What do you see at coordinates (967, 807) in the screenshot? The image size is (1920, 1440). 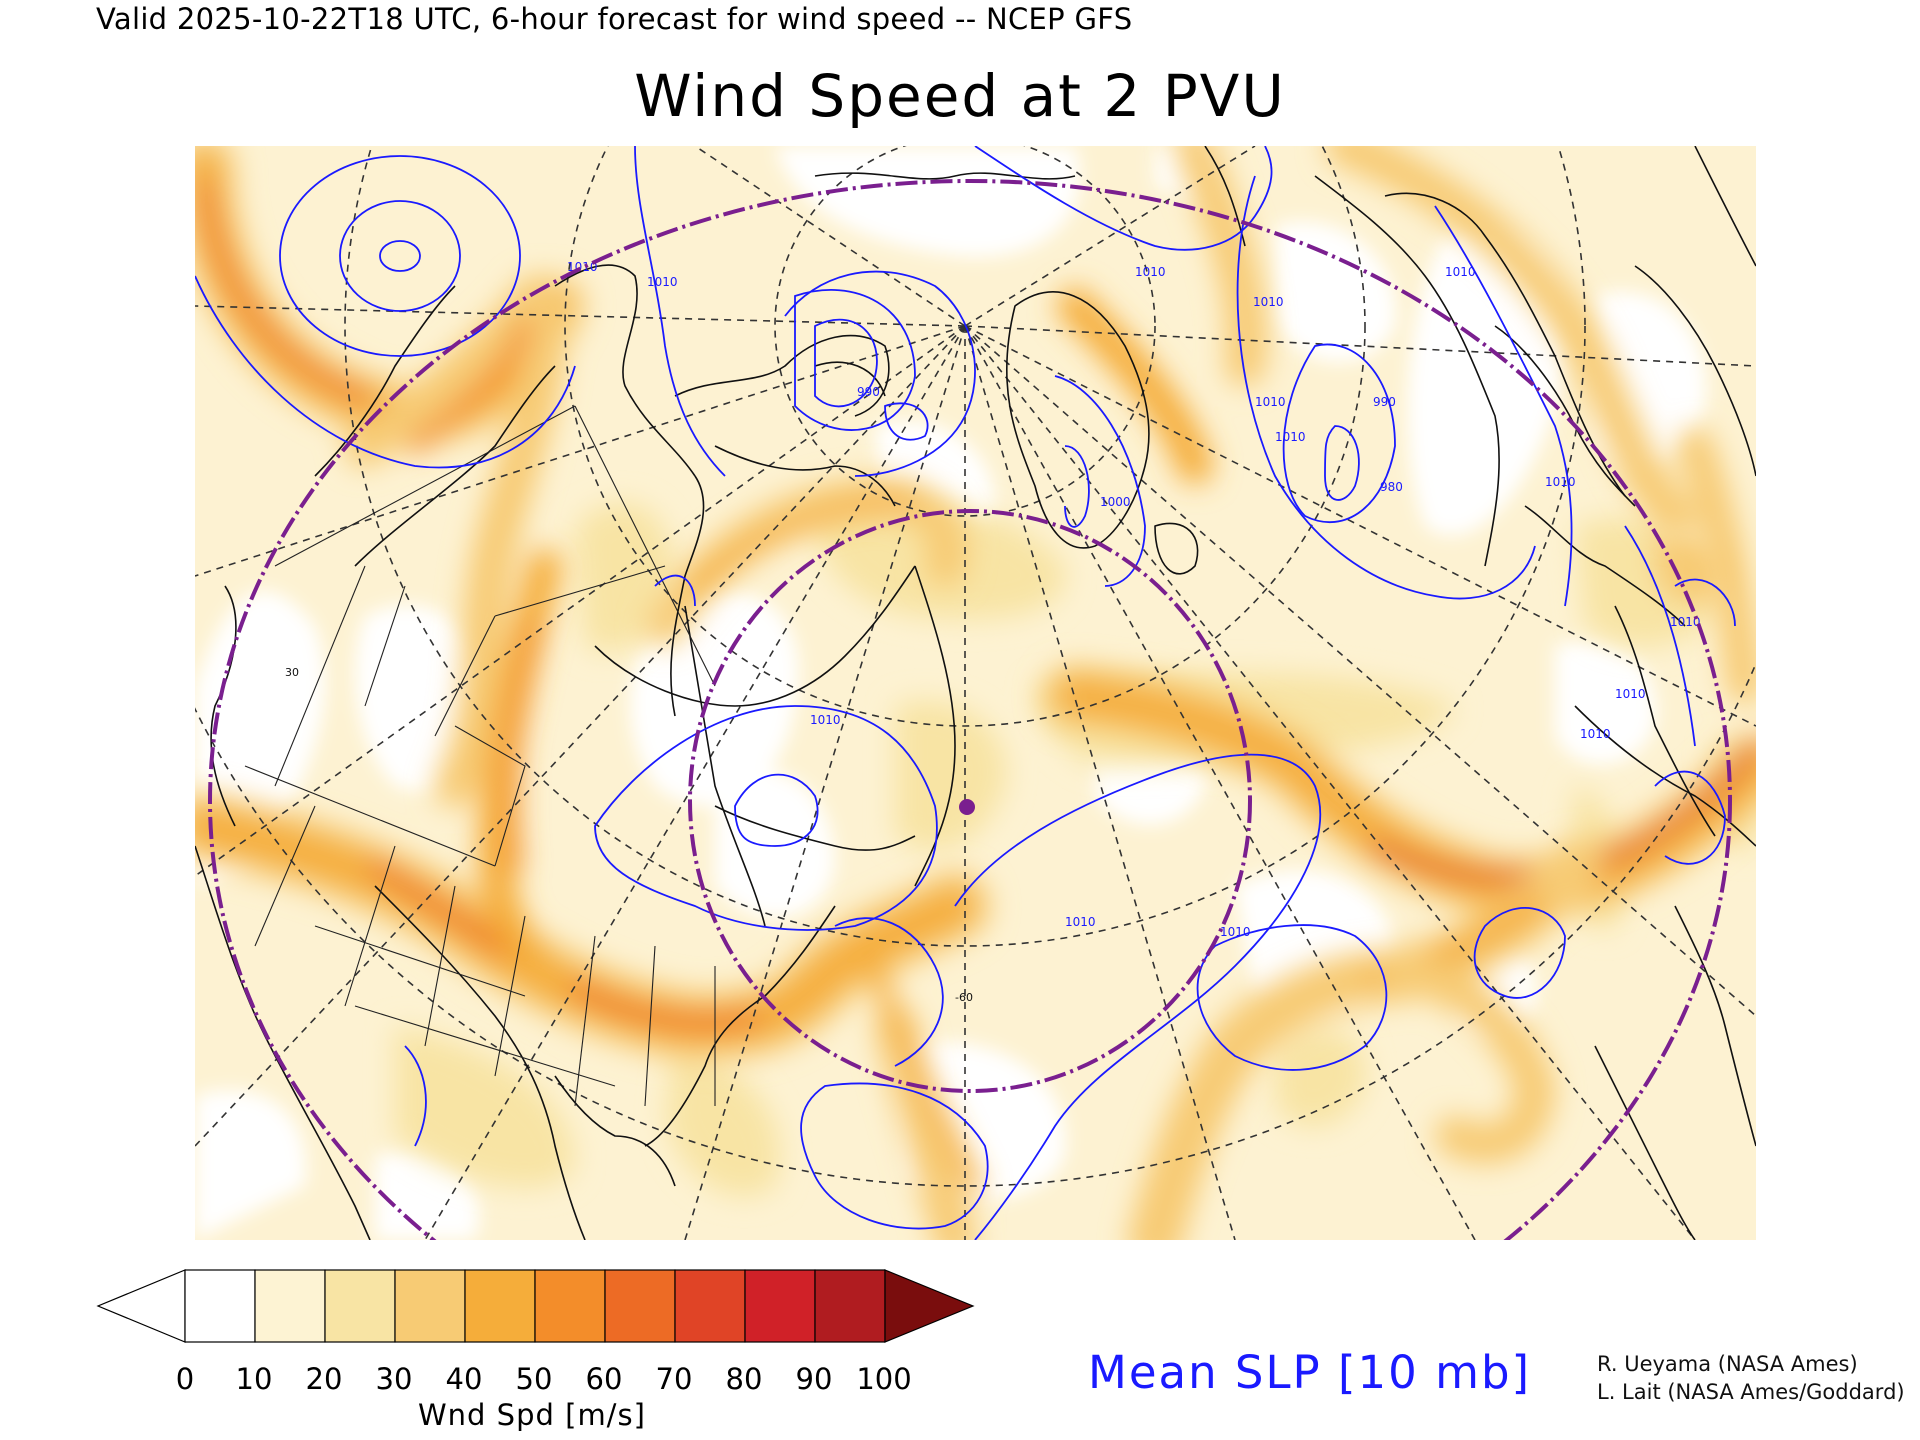 I see `location-marker` at bounding box center [967, 807].